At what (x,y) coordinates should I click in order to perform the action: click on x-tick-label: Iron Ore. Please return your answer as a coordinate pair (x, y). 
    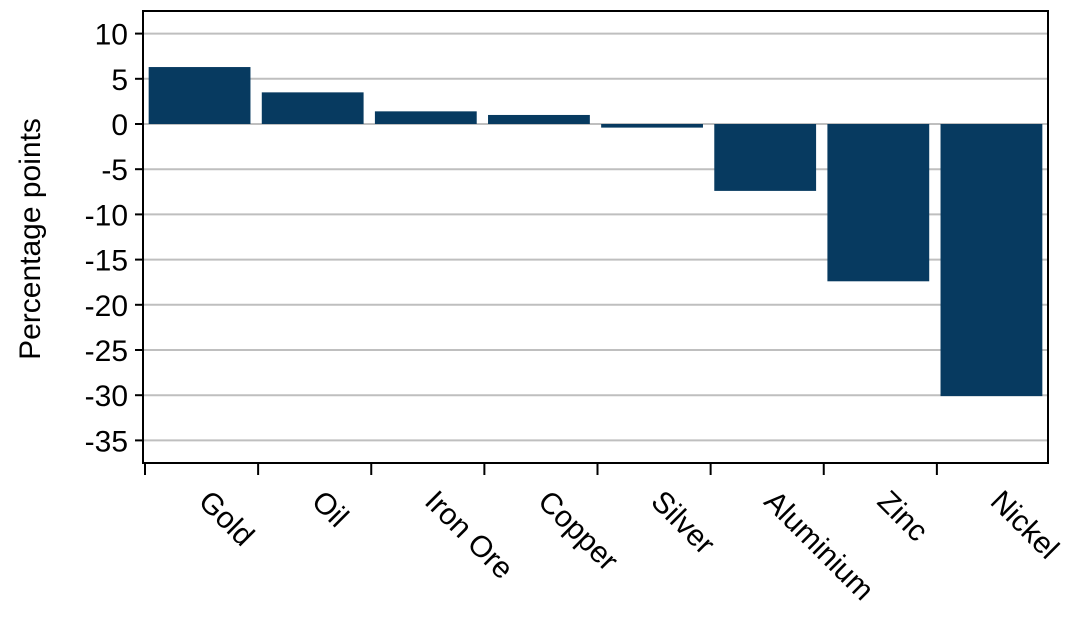
    Looking at the image, I should click on (468, 535).